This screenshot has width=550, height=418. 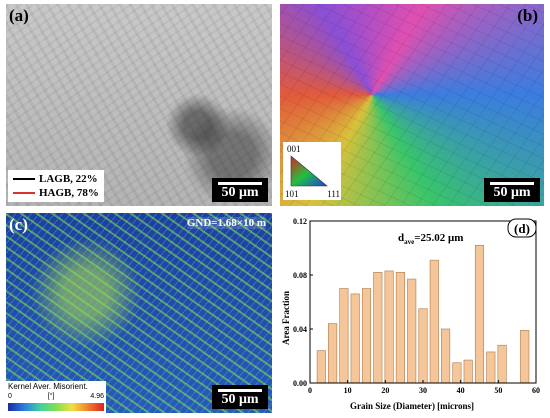 What do you see at coordinates (430, 239) in the screenshot?
I see `dave-annotation: dave=25.02 μm` at bounding box center [430, 239].